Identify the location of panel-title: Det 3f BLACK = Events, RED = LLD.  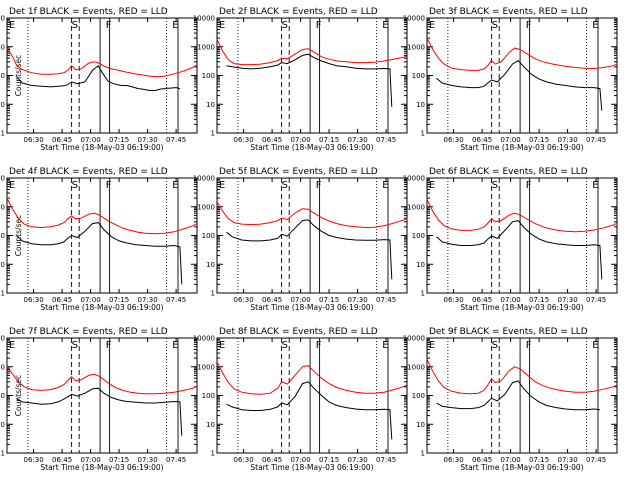
(508, 12).